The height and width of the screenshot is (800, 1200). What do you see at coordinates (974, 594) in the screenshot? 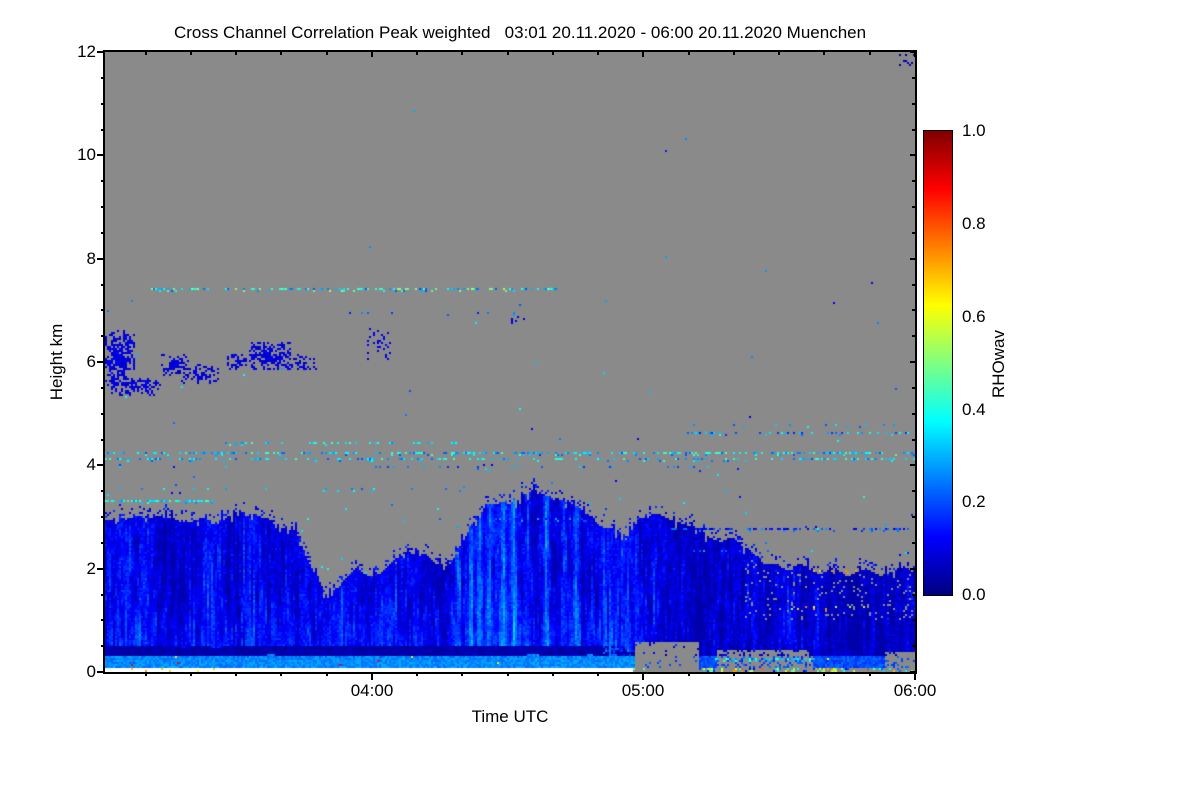
I see `colorbar-label-0.0: 0.0` at bounding box center [974, 594].